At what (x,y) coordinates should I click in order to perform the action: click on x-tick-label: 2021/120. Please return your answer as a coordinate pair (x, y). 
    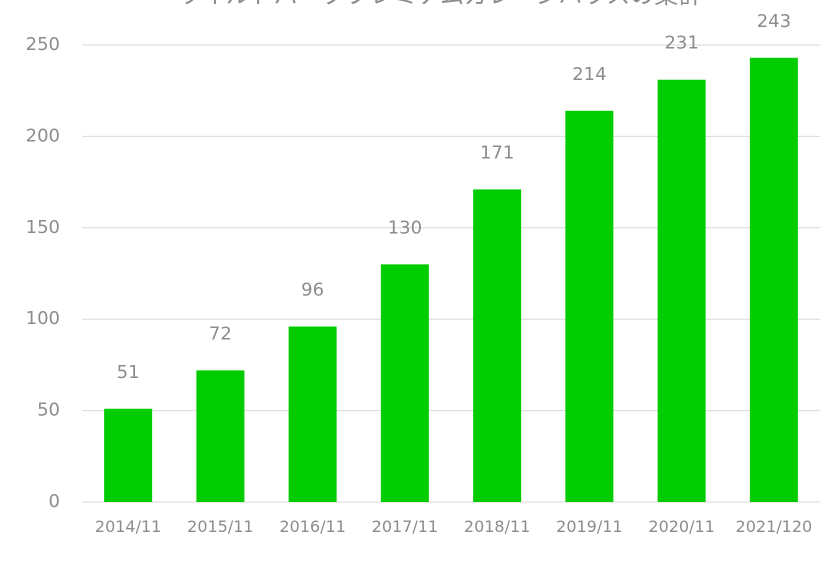
    Looking at the image, I should click on (774, 526).